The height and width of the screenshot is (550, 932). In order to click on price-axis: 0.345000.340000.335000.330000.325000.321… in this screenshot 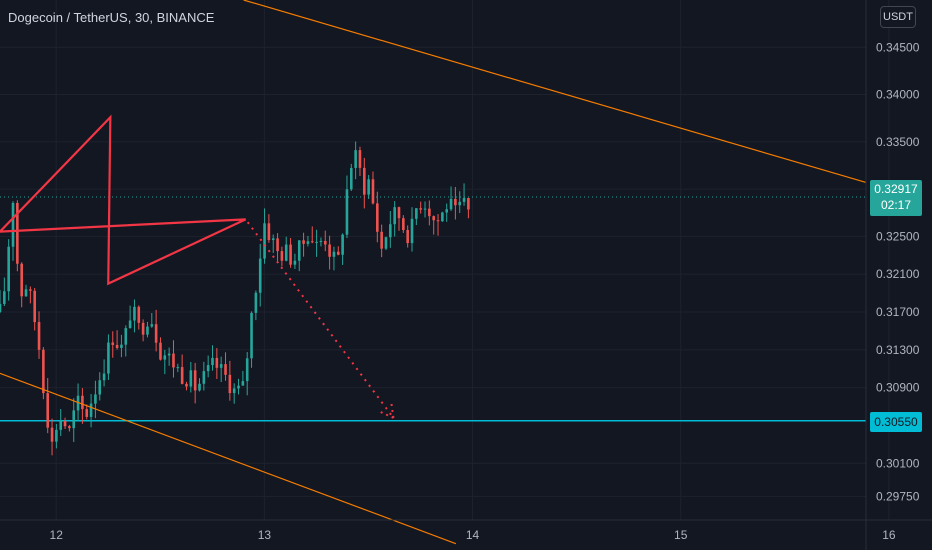, I will do `click(892, 275)`.